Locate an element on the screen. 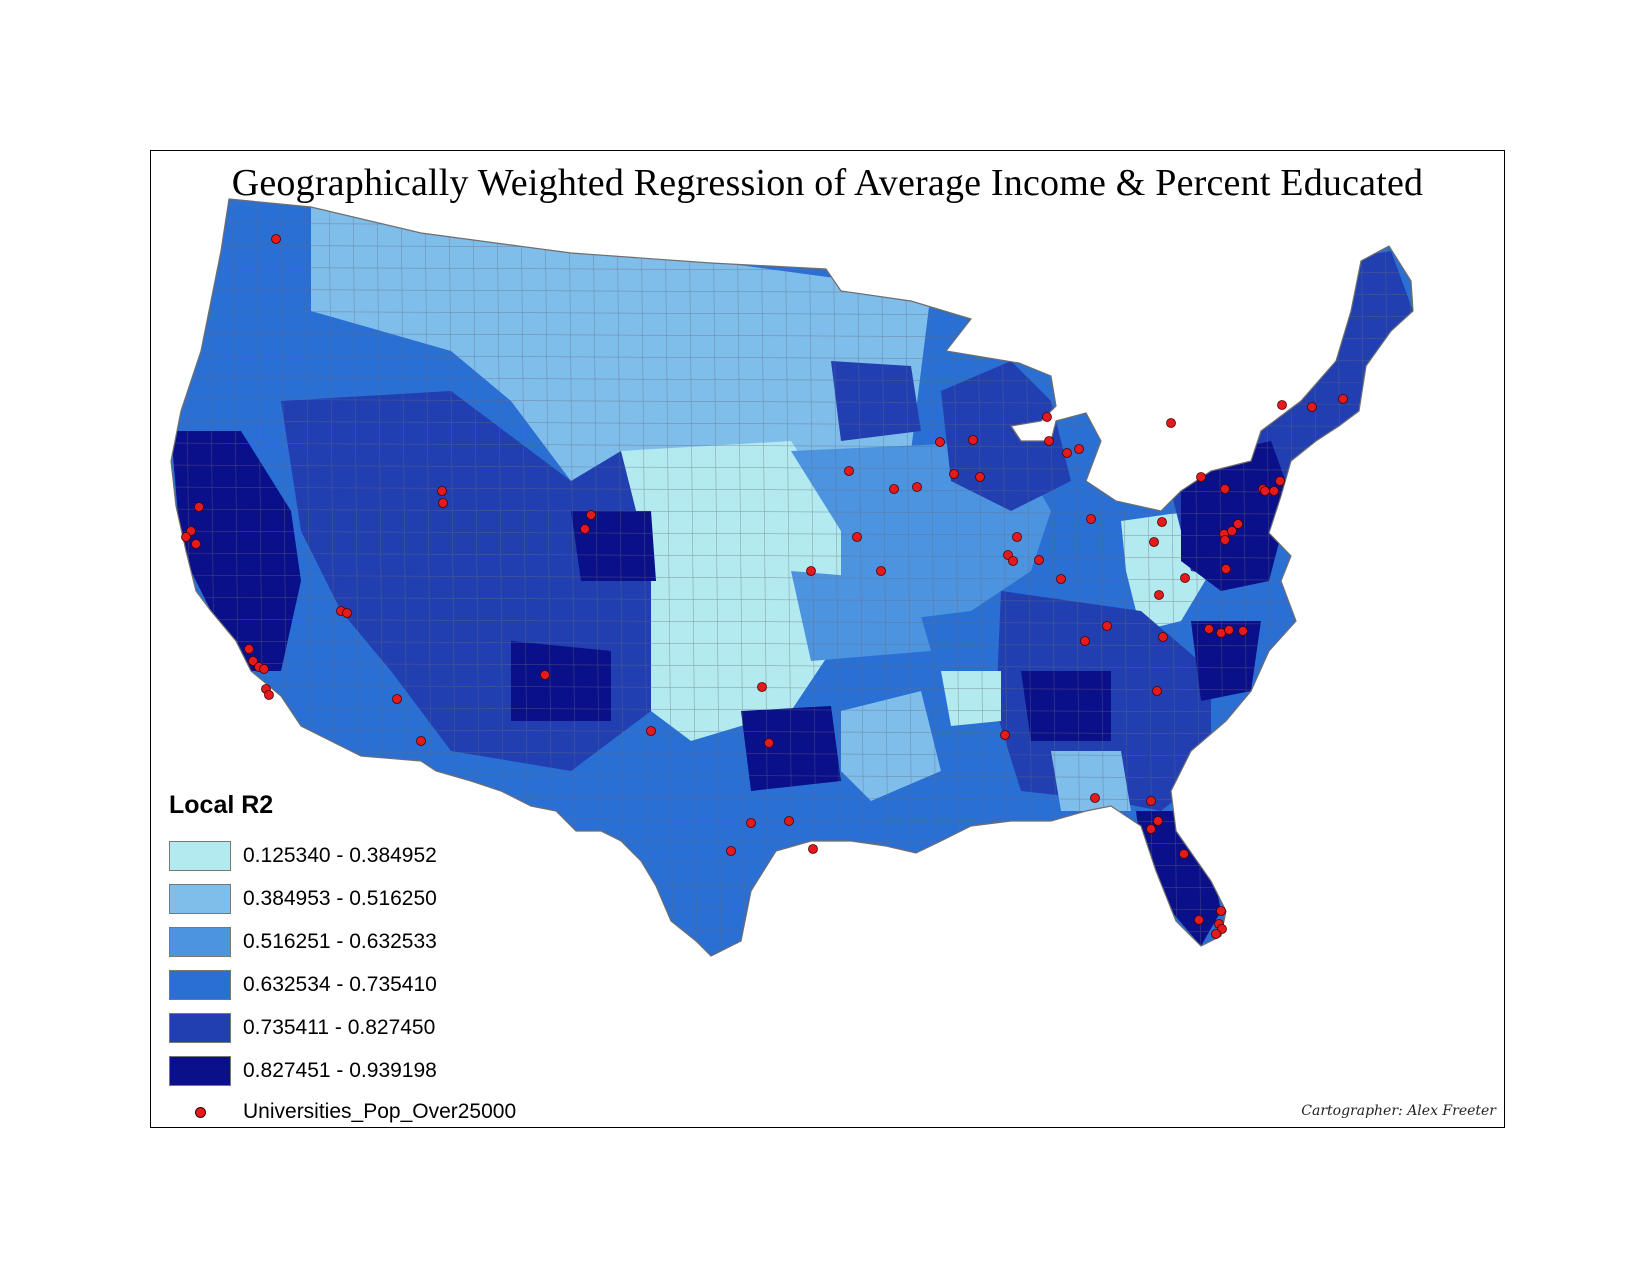  legend-class-1: 0.125340 - 0.384952 is located at coordinates (409, 855).